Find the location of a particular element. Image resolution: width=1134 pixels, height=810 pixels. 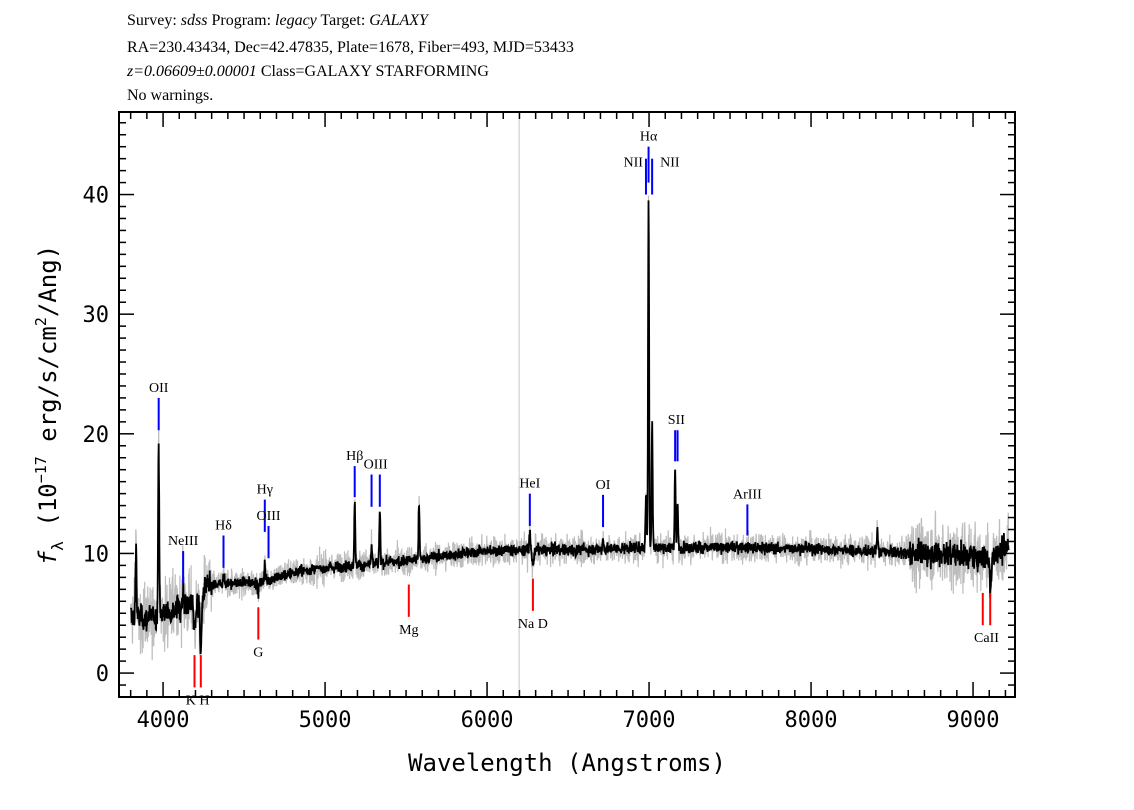

y-axis-title-f: f is located at coordinates (48, 557).